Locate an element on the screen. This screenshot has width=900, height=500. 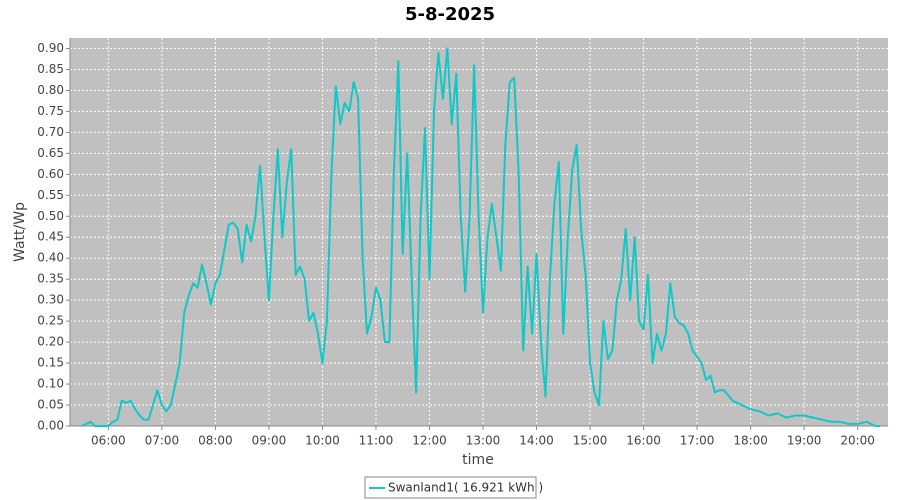
y-tick-label: 0.65 is located at coordinates (50, 153).